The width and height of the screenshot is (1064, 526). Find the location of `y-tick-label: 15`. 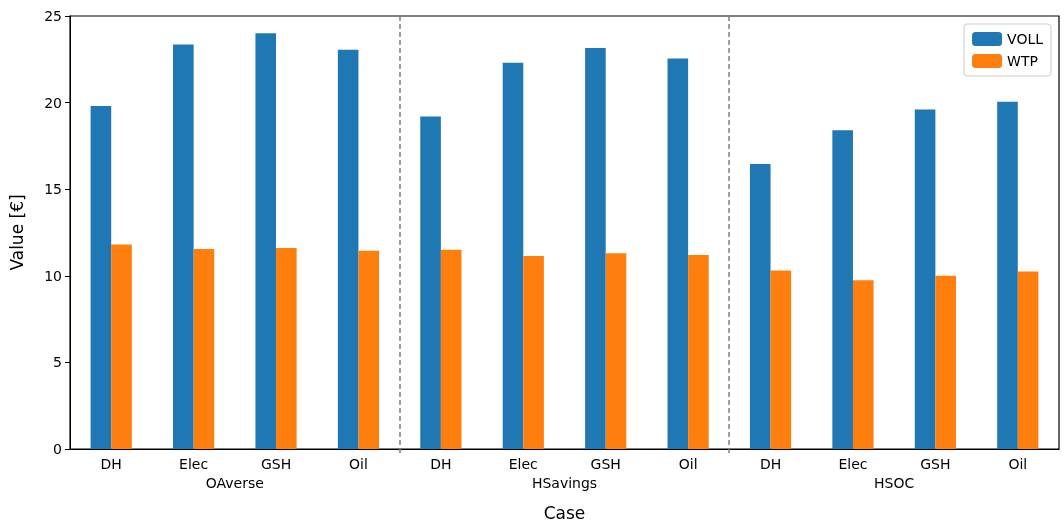

y-tick-label: 15 is located at coordinates (53, 189).